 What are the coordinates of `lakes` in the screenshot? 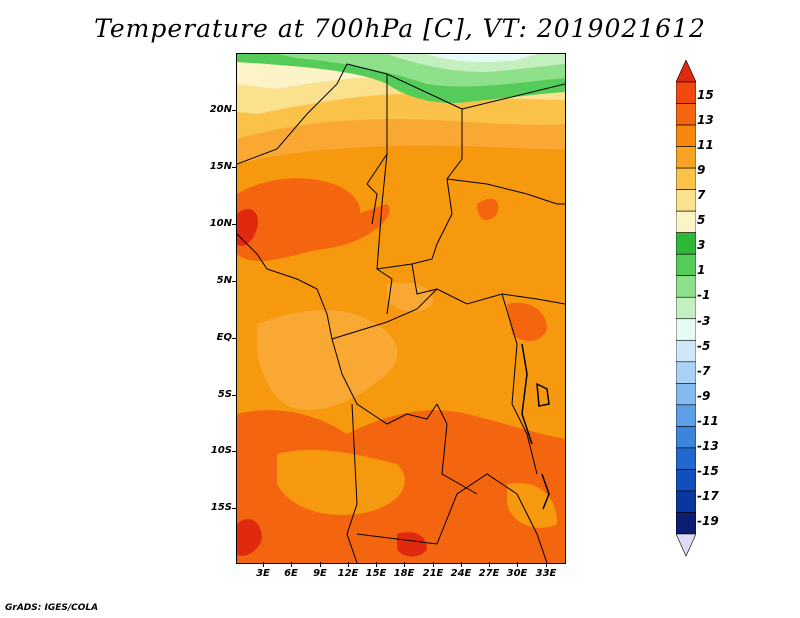 It's located at (535, 426).